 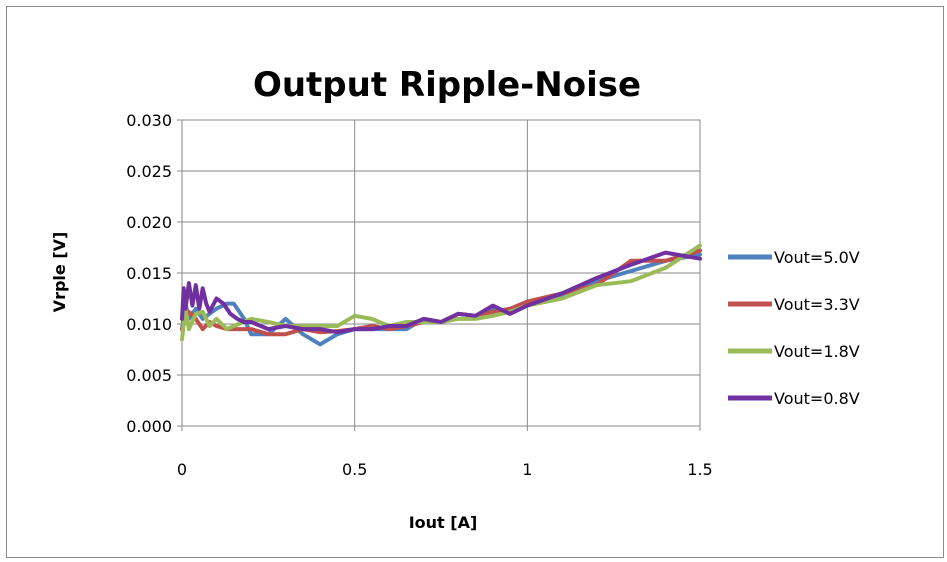 What do you see at coordinates (149, 426) in the screenshot?
I see `y-tick-label: 0.000` at bounding box center [149, 426].